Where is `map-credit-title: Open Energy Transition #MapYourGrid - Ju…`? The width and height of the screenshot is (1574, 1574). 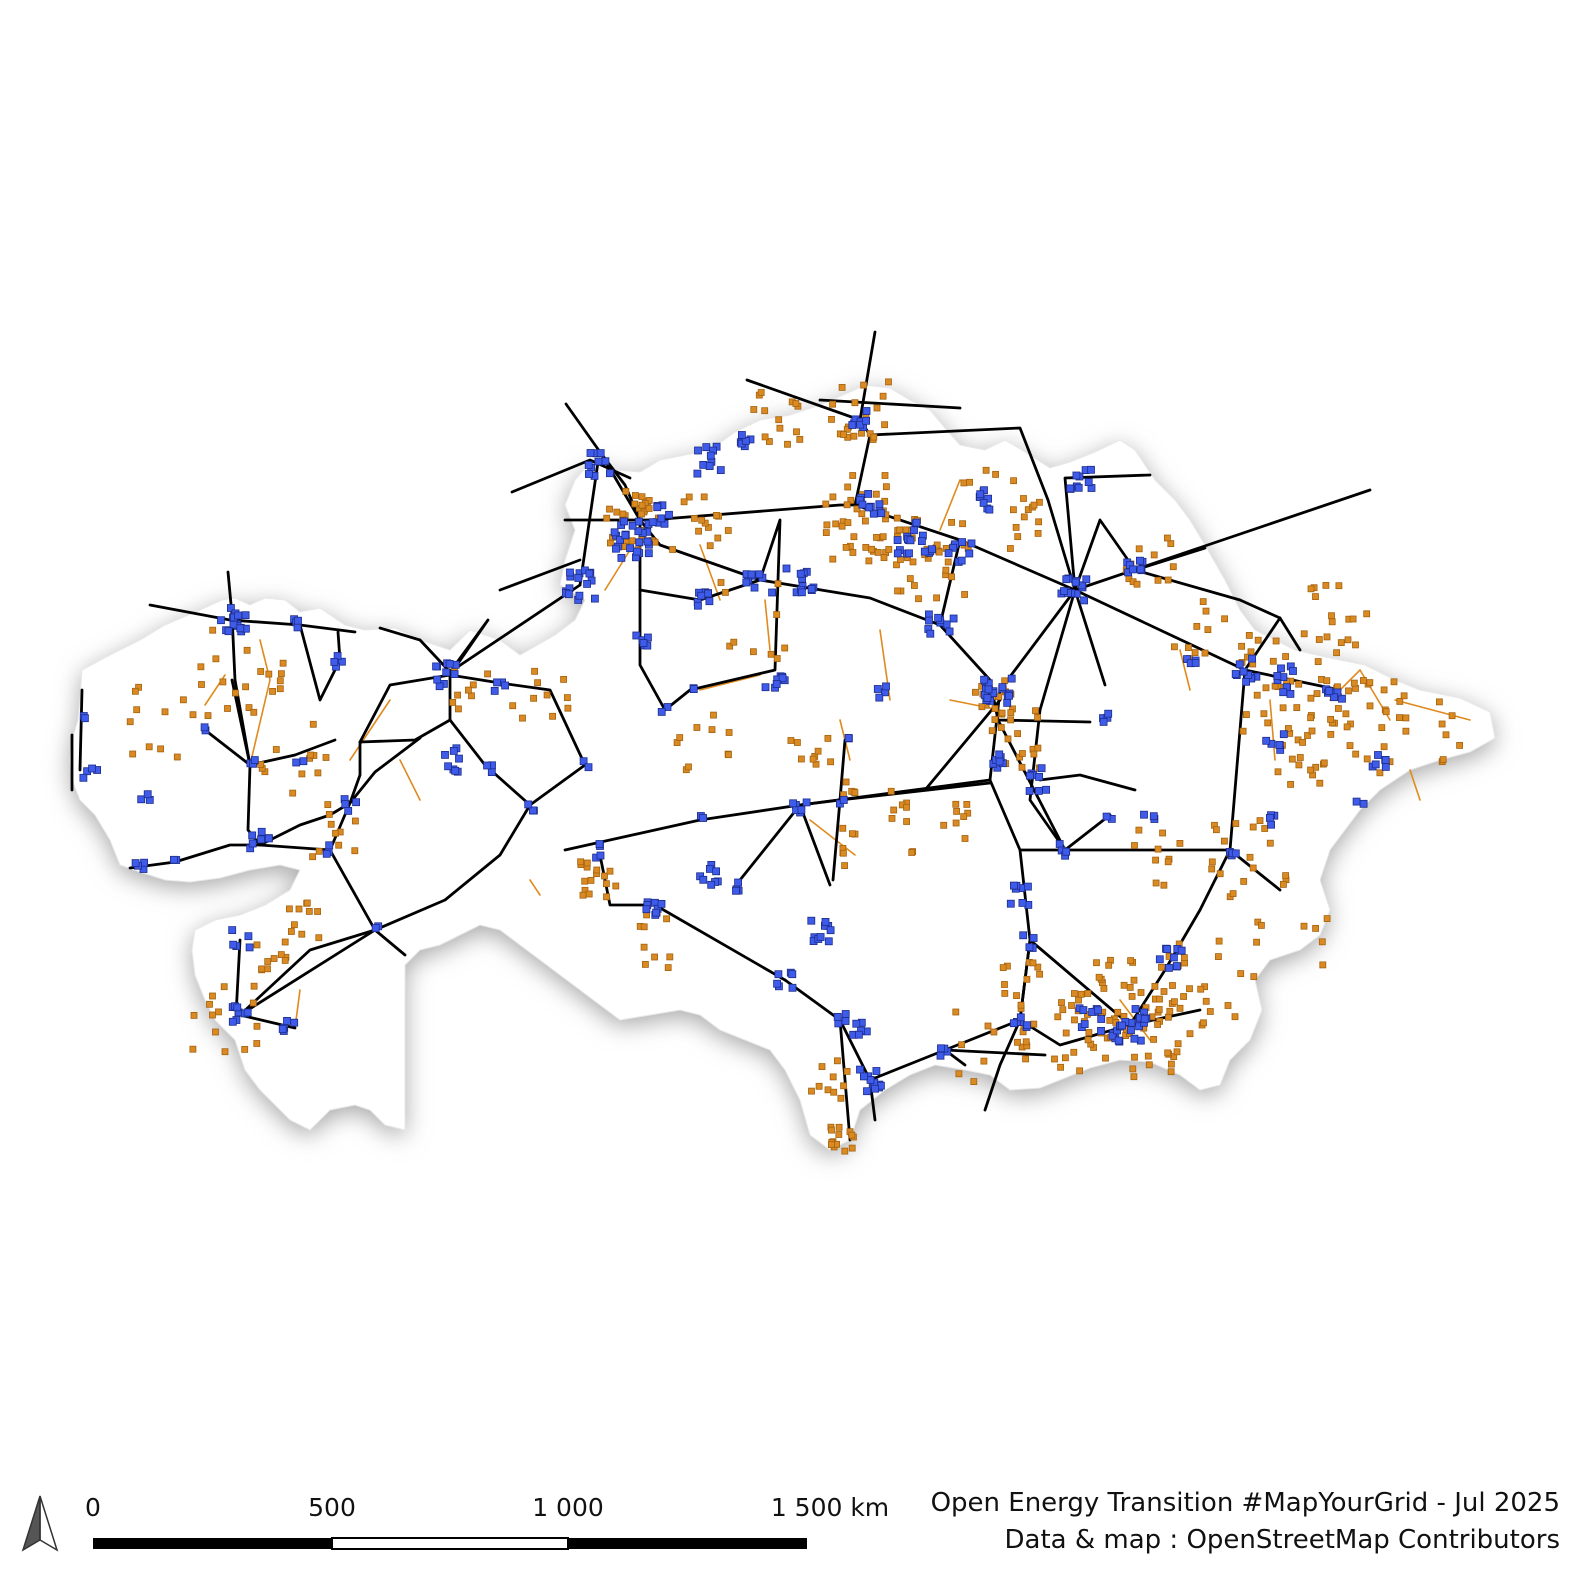 map-credit-title: Open Energy Transition #MapYourGrid - Ju… is located at coordinates (1245, 1503).